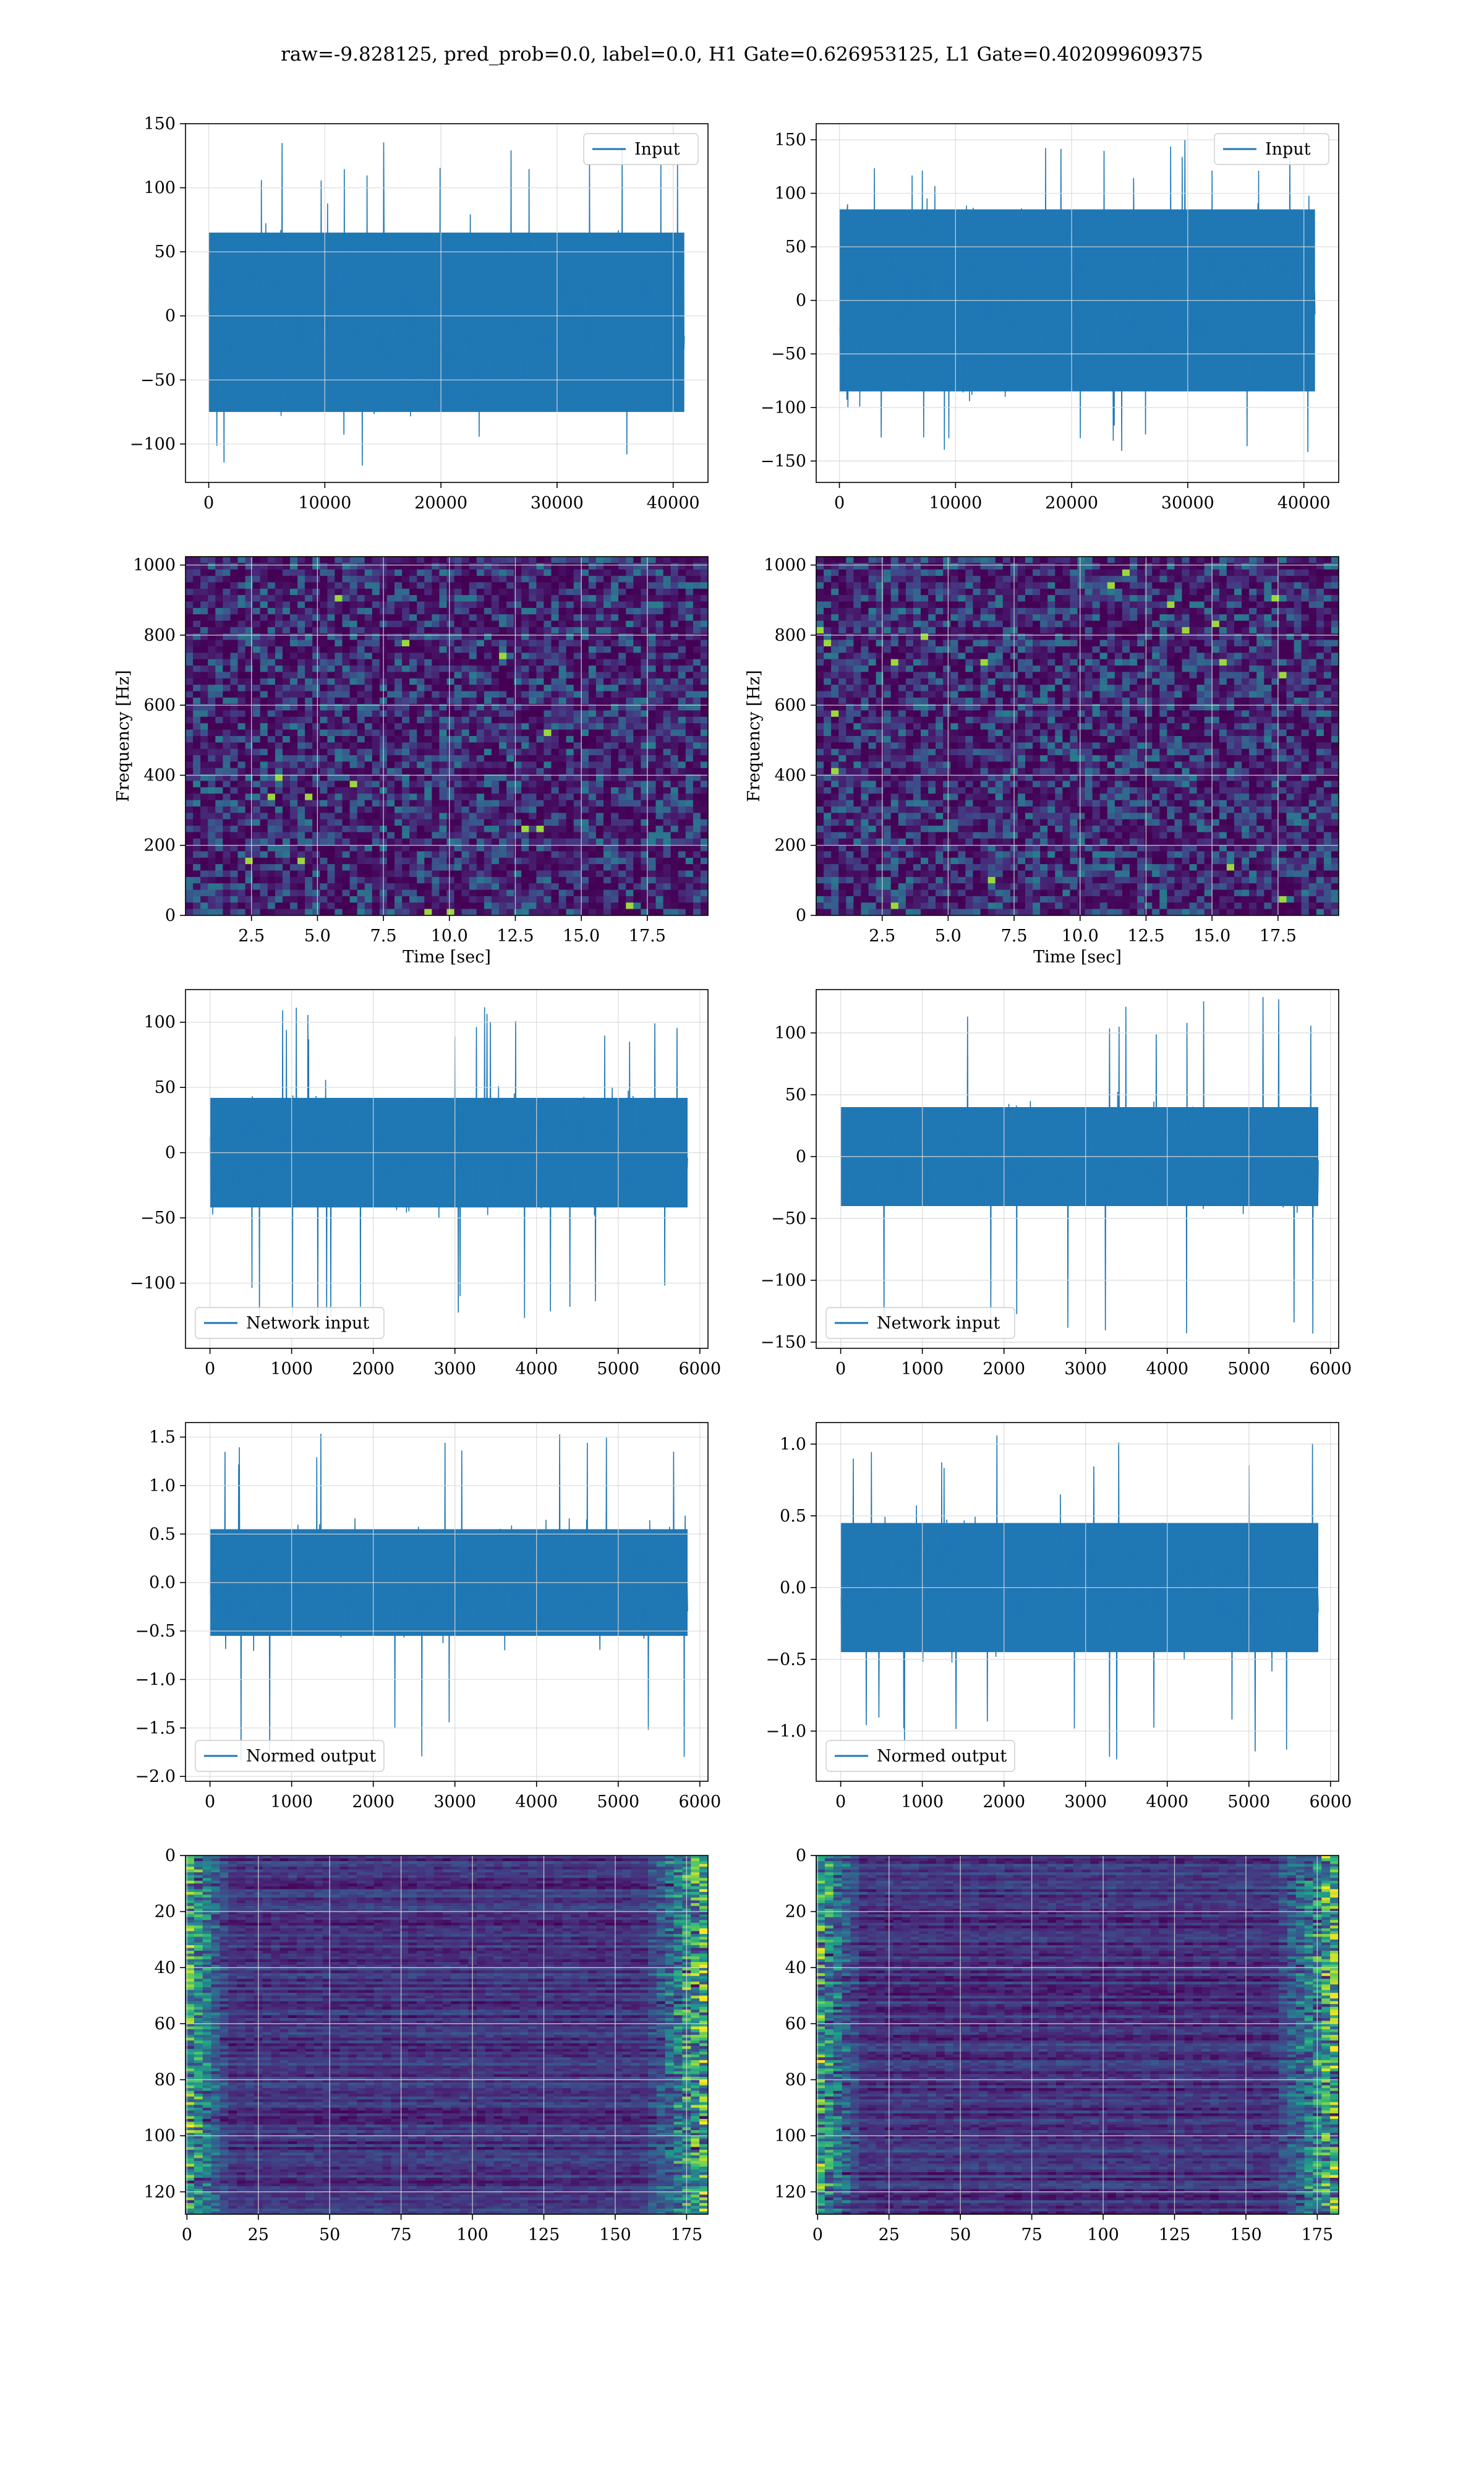 The width and height of the screenshot is (1484, 2474). I want to click on plot-area, so click(447, 736).